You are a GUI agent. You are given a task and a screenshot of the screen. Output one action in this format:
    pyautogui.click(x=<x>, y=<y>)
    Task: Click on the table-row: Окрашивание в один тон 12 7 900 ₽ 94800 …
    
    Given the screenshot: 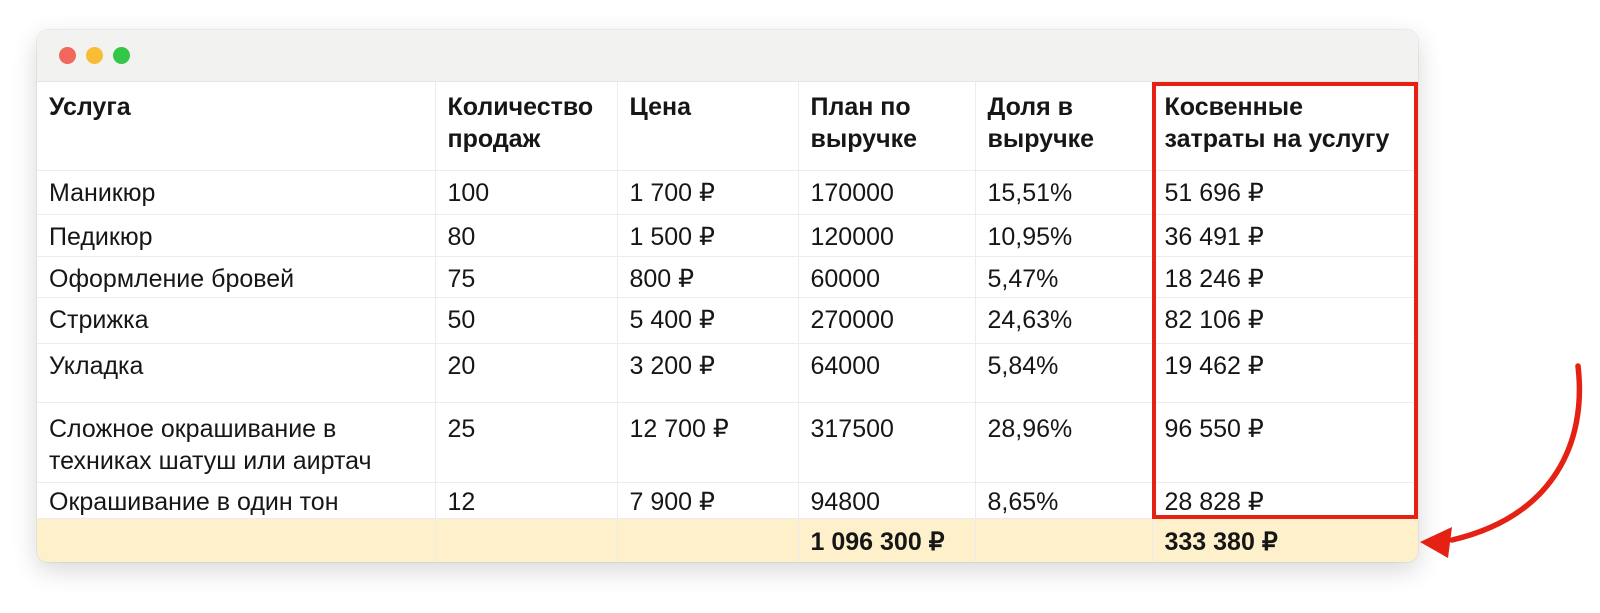 What is the action you would take?
    pyautogui.click(x=727, y=500)
    